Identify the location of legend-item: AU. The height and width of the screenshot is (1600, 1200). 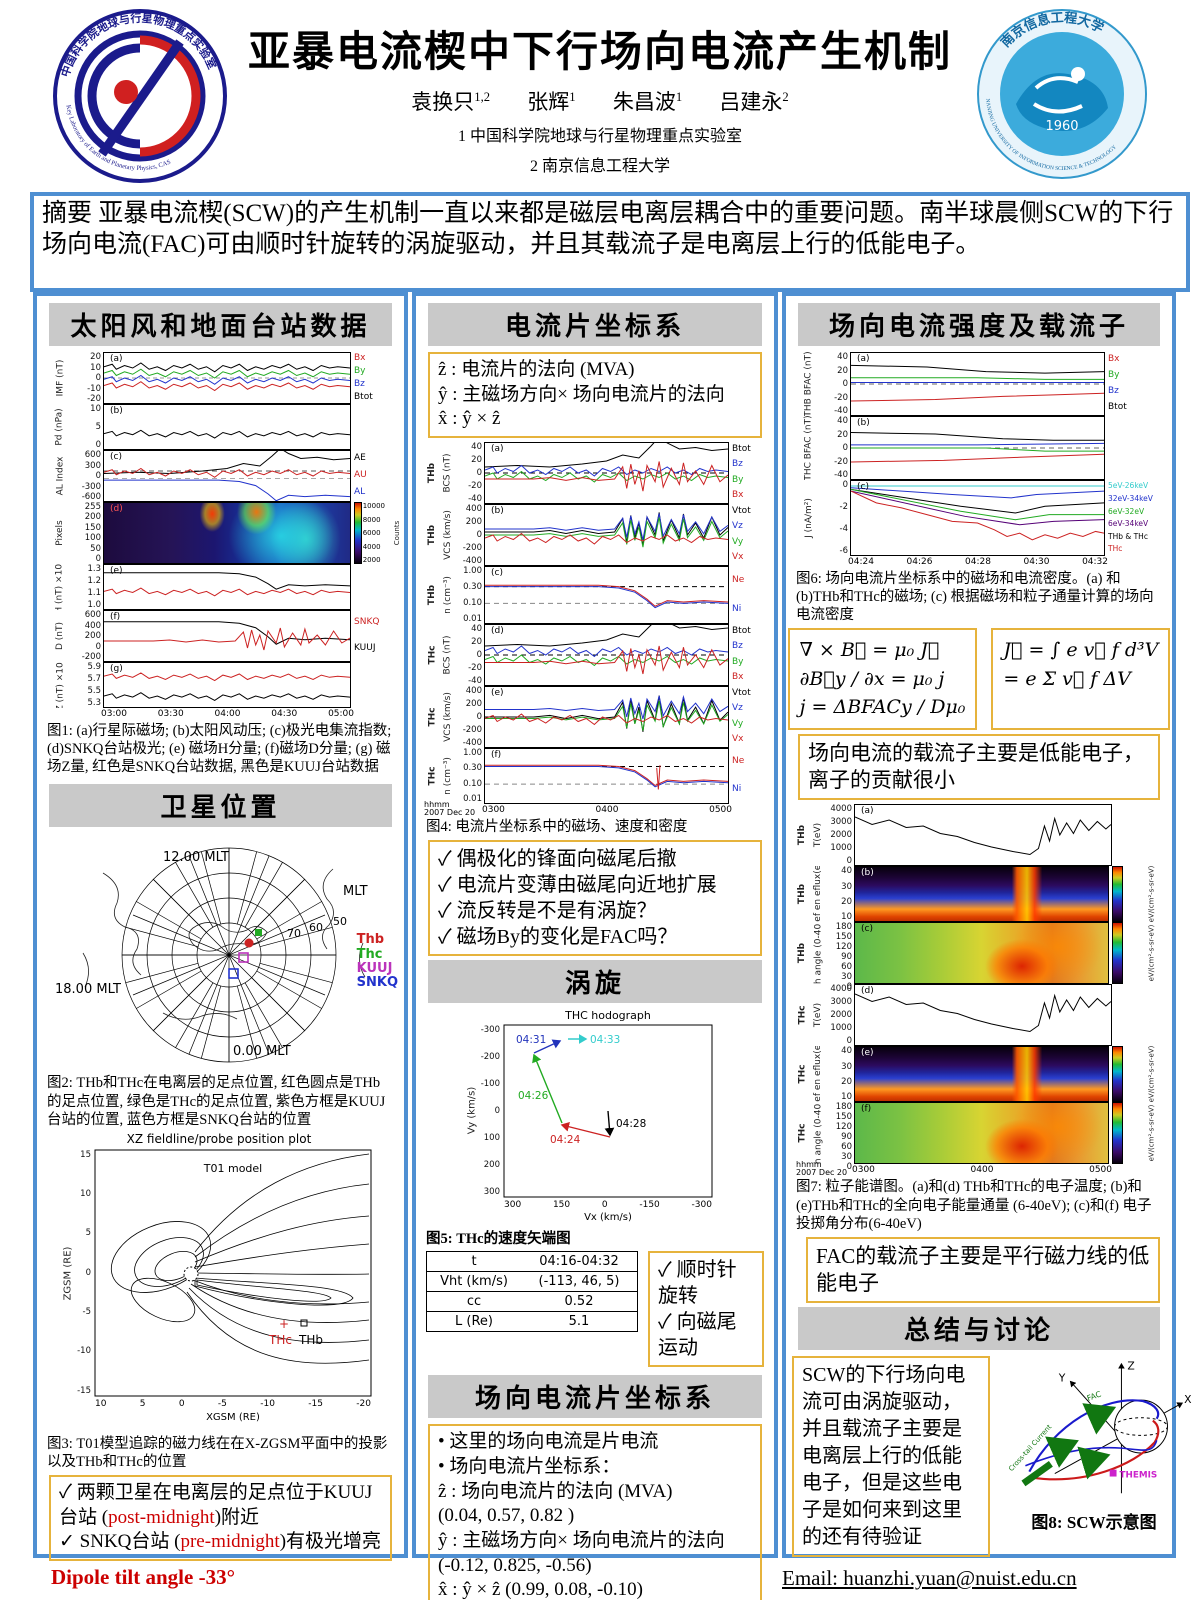
(360, 475).